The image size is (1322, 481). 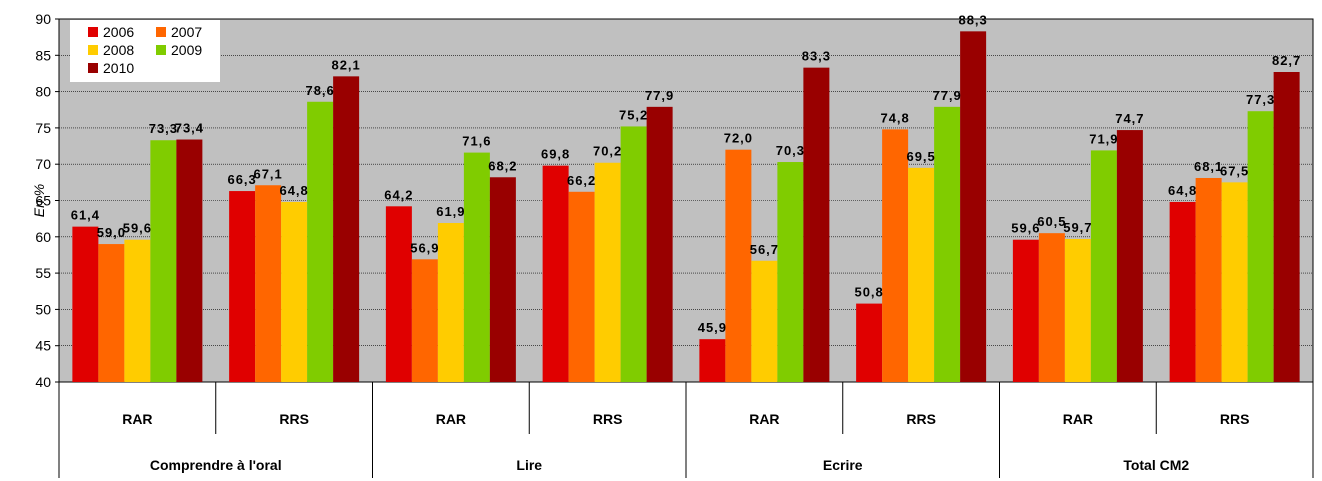 What do you see at coordinates (43, 128) in the screenshot?
I see `y-tick-label: 75` at bounding box center [43, 128].